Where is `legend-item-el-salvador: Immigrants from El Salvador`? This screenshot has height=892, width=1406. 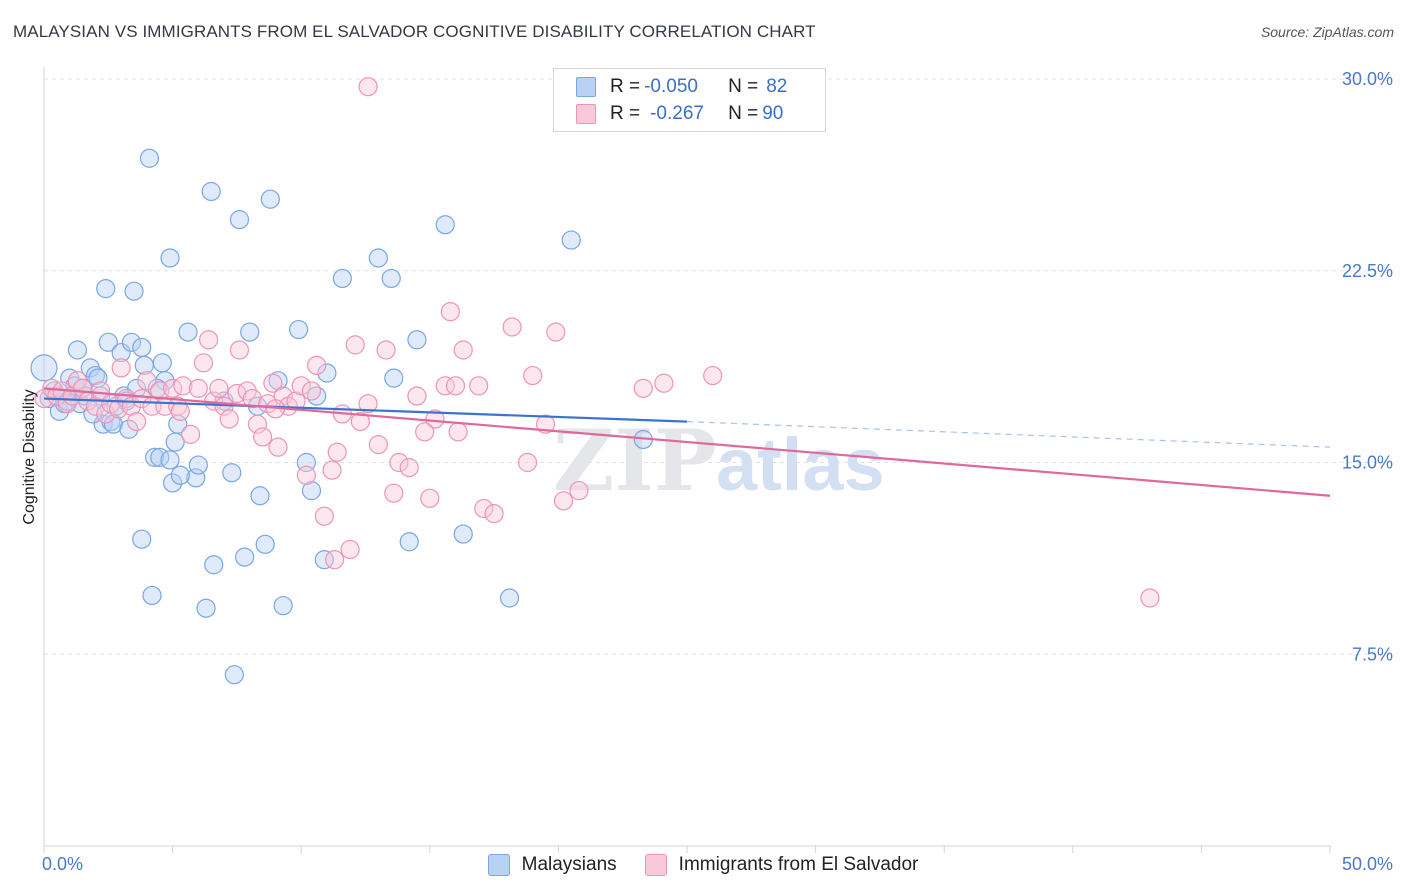
legend-item-el-salvador: Immigrants from El Salvador is located at coordinates (781, 865).